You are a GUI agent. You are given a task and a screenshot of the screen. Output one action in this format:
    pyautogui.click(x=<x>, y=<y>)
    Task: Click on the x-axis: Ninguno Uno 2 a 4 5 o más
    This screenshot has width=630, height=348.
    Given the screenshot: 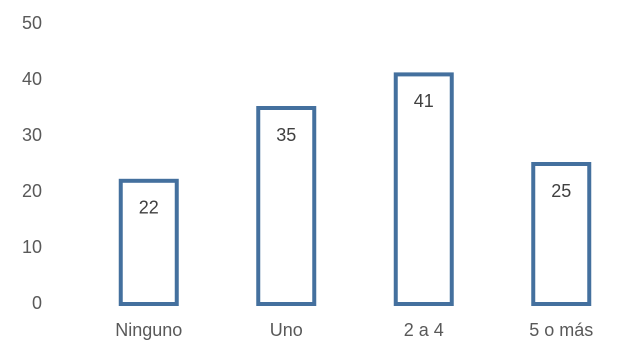 What is the action you would take?
    pyautogui.click(x=354, y=330)
    